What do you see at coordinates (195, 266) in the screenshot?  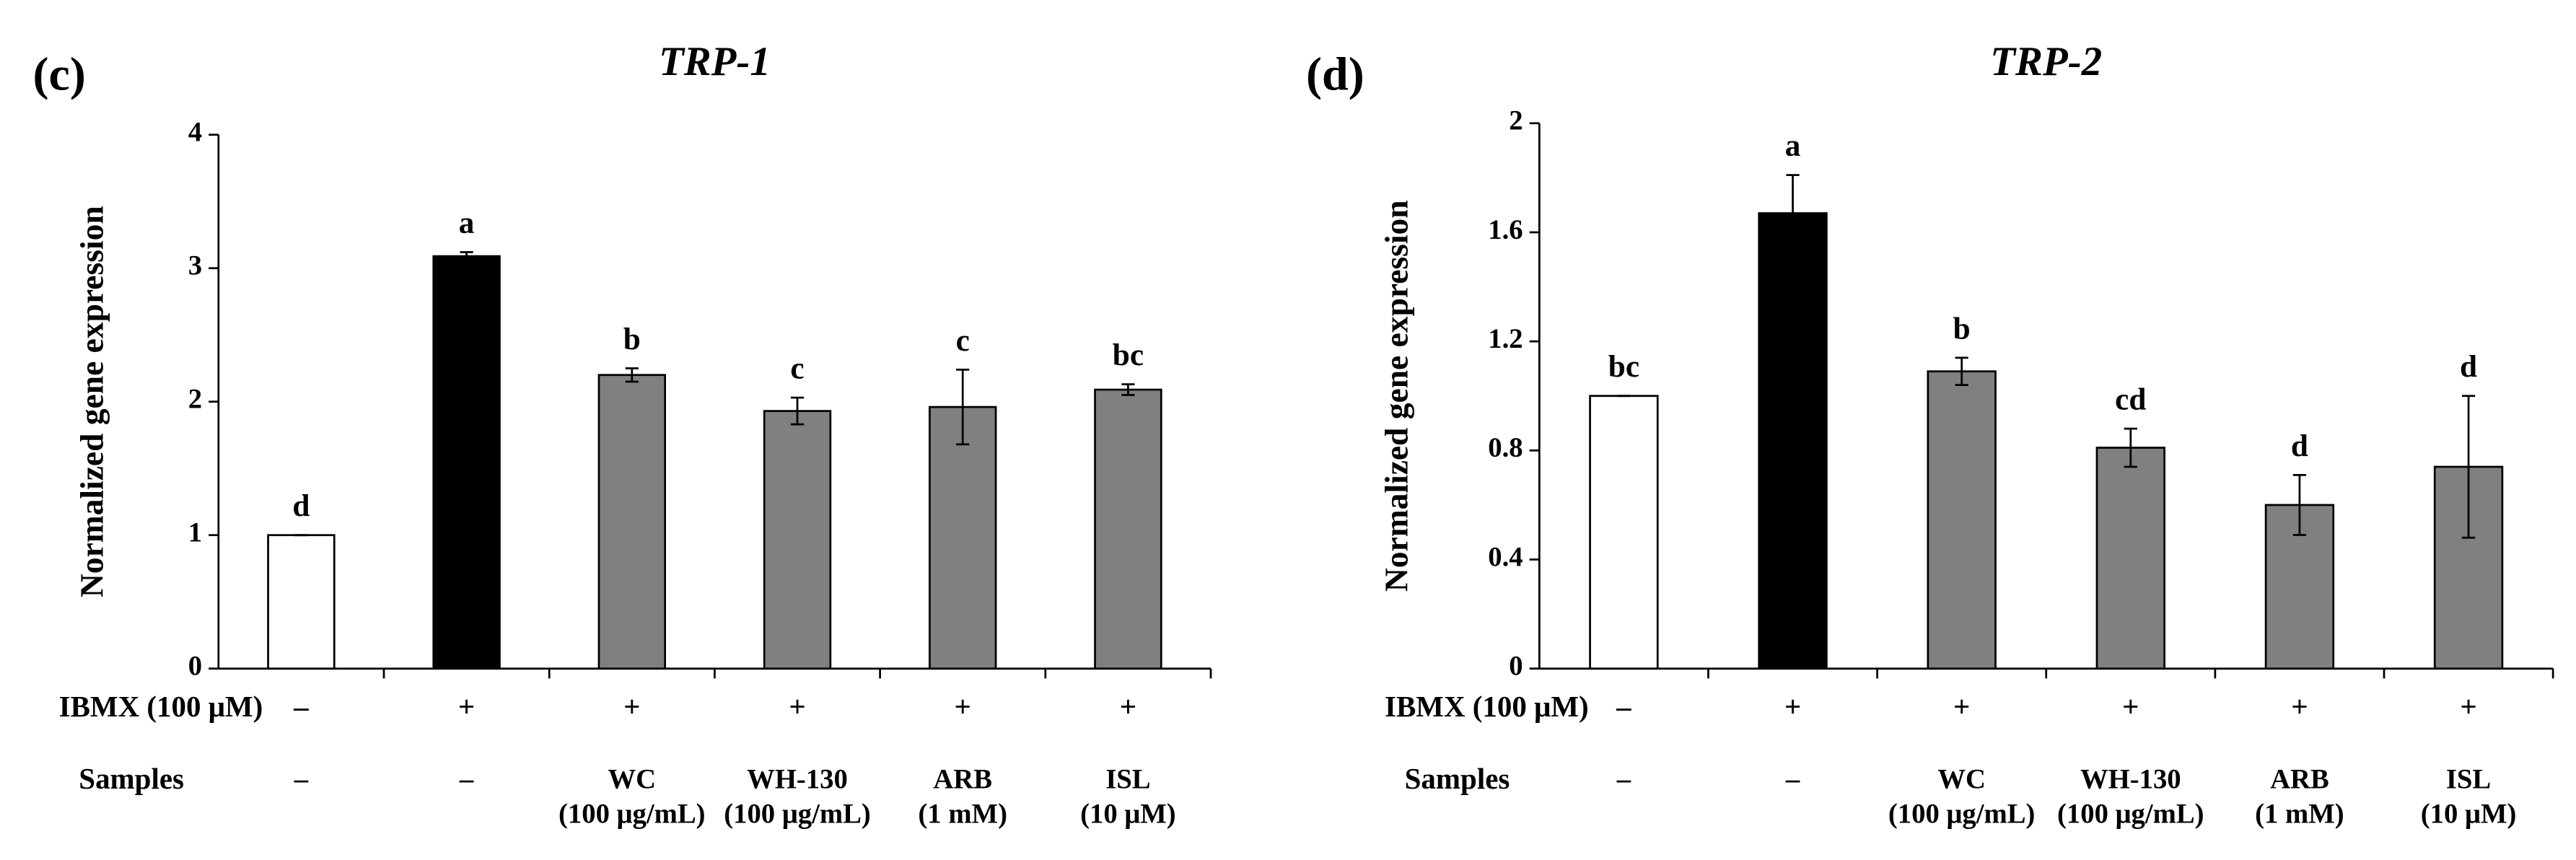 I see `y-tick-label: 3` at bounding box center [195, 266].